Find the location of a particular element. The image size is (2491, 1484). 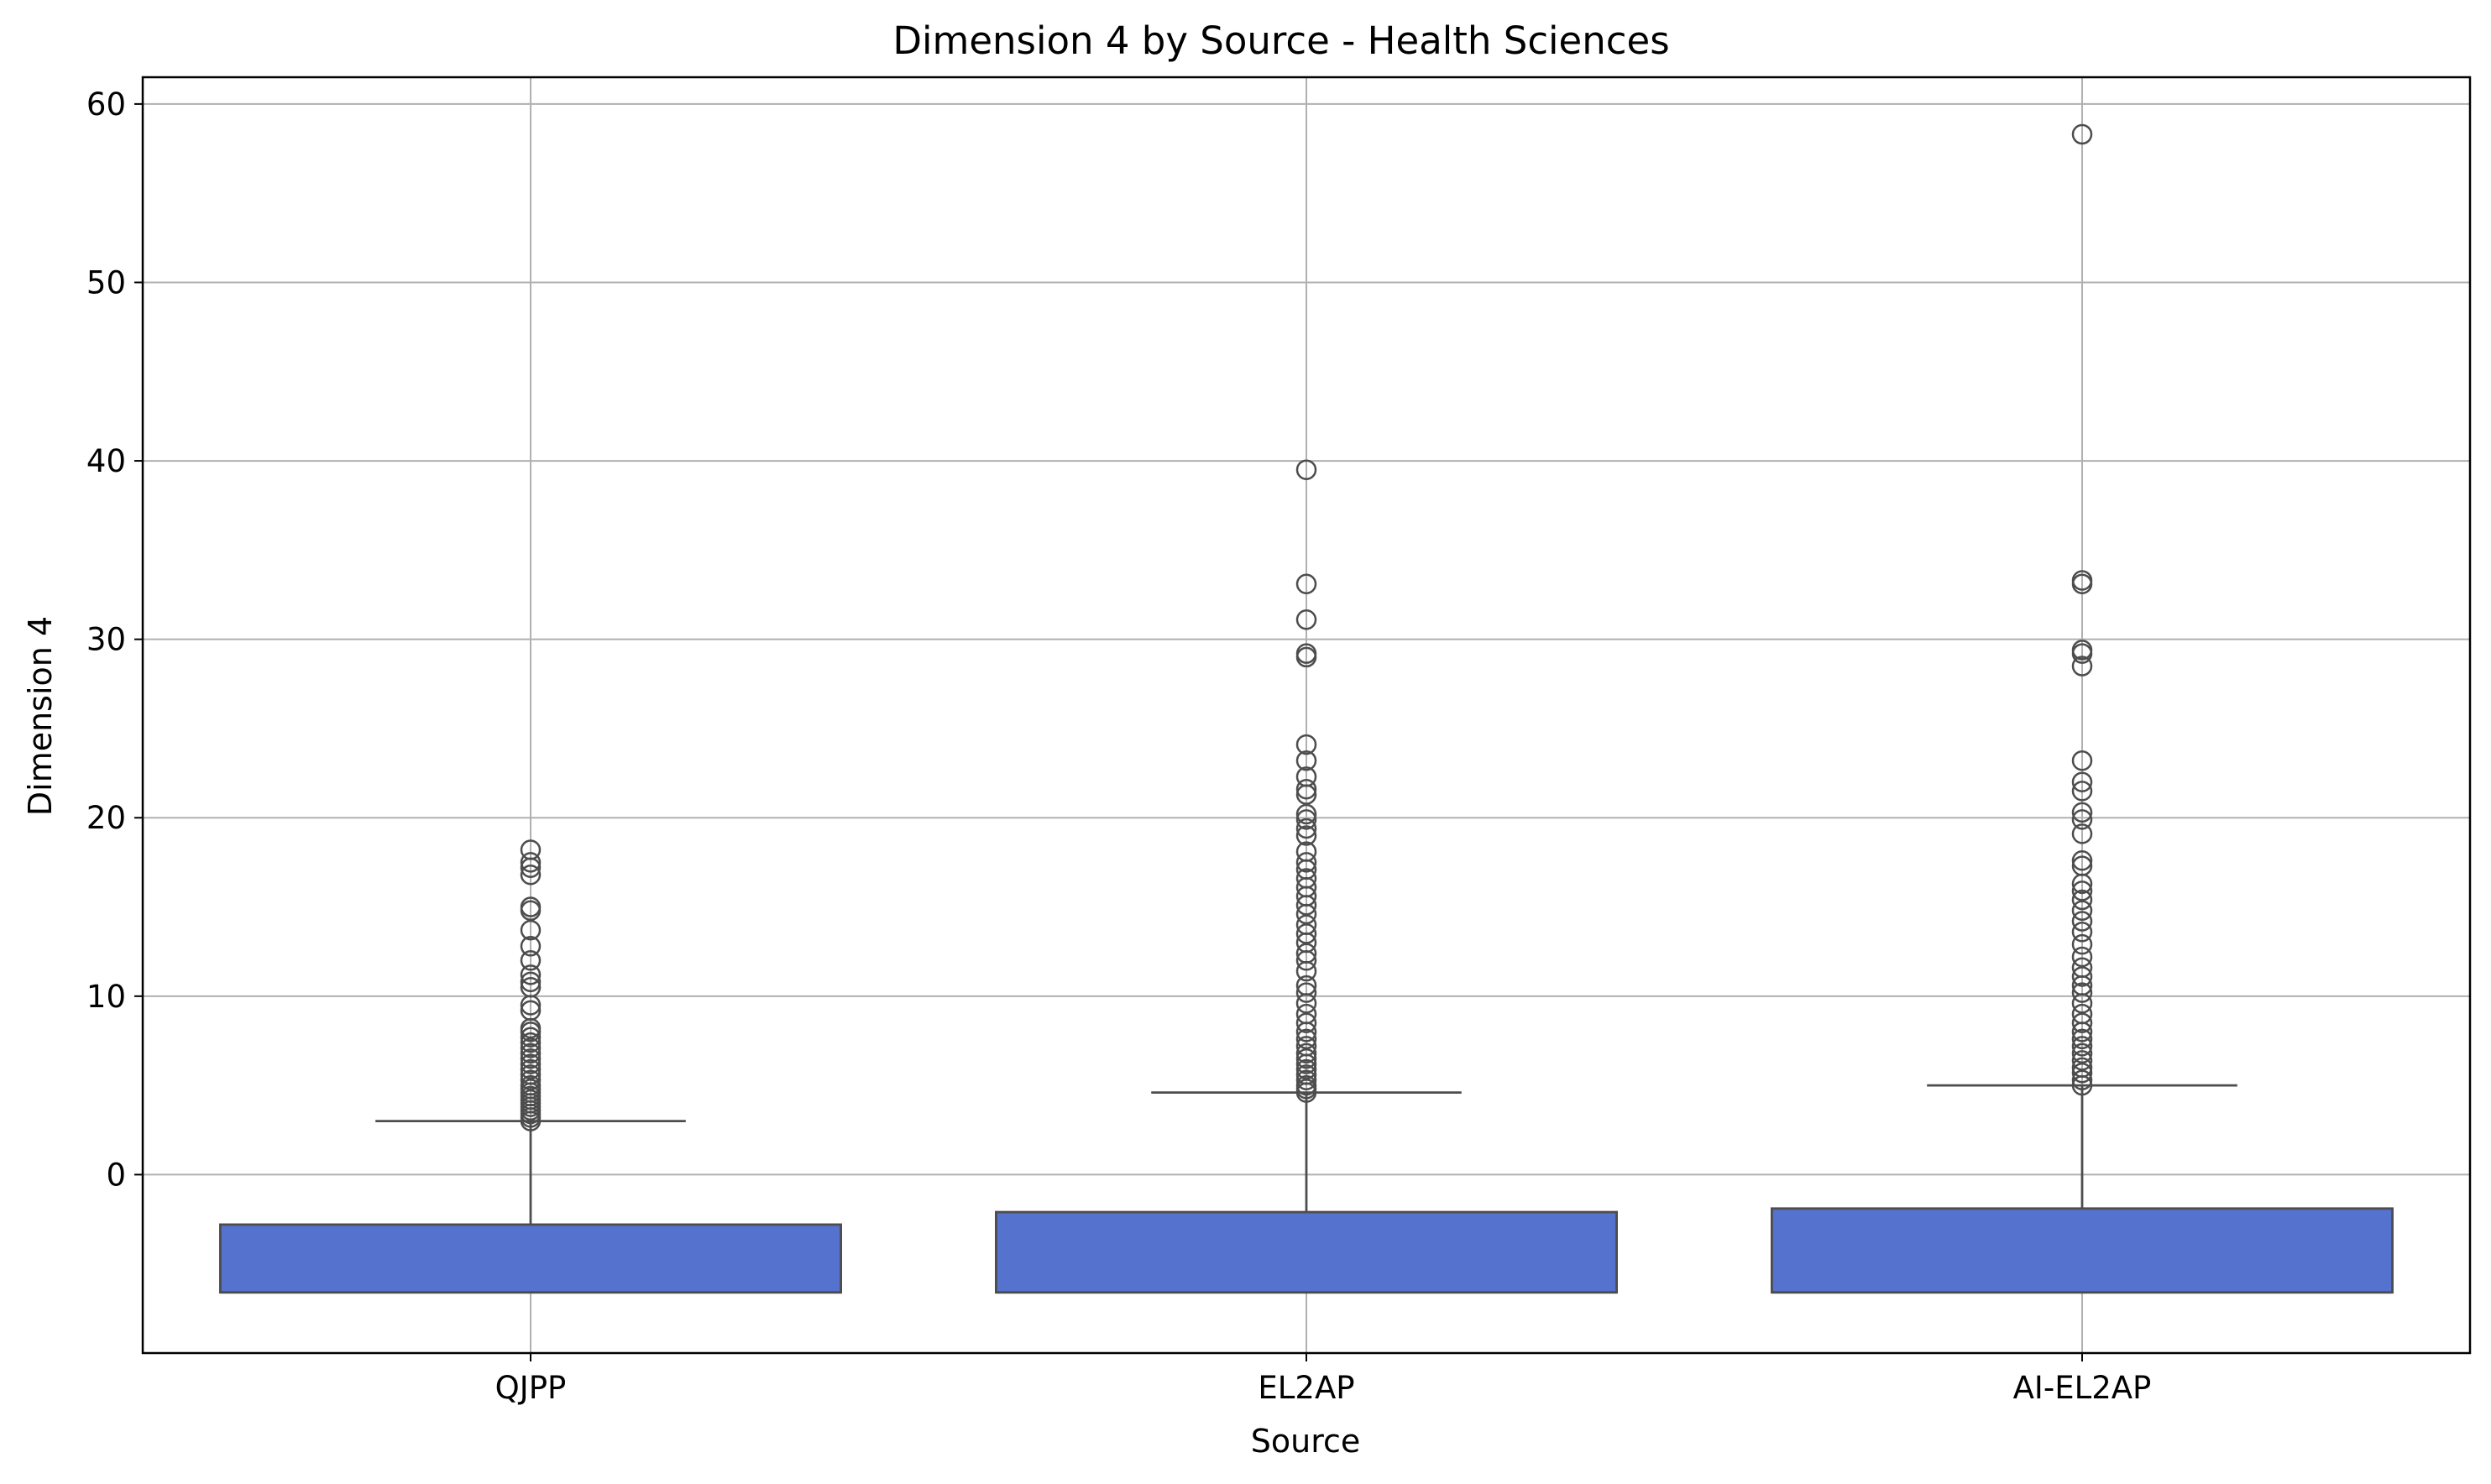

box-group-el2ap is located at coordinates (1307, 876).